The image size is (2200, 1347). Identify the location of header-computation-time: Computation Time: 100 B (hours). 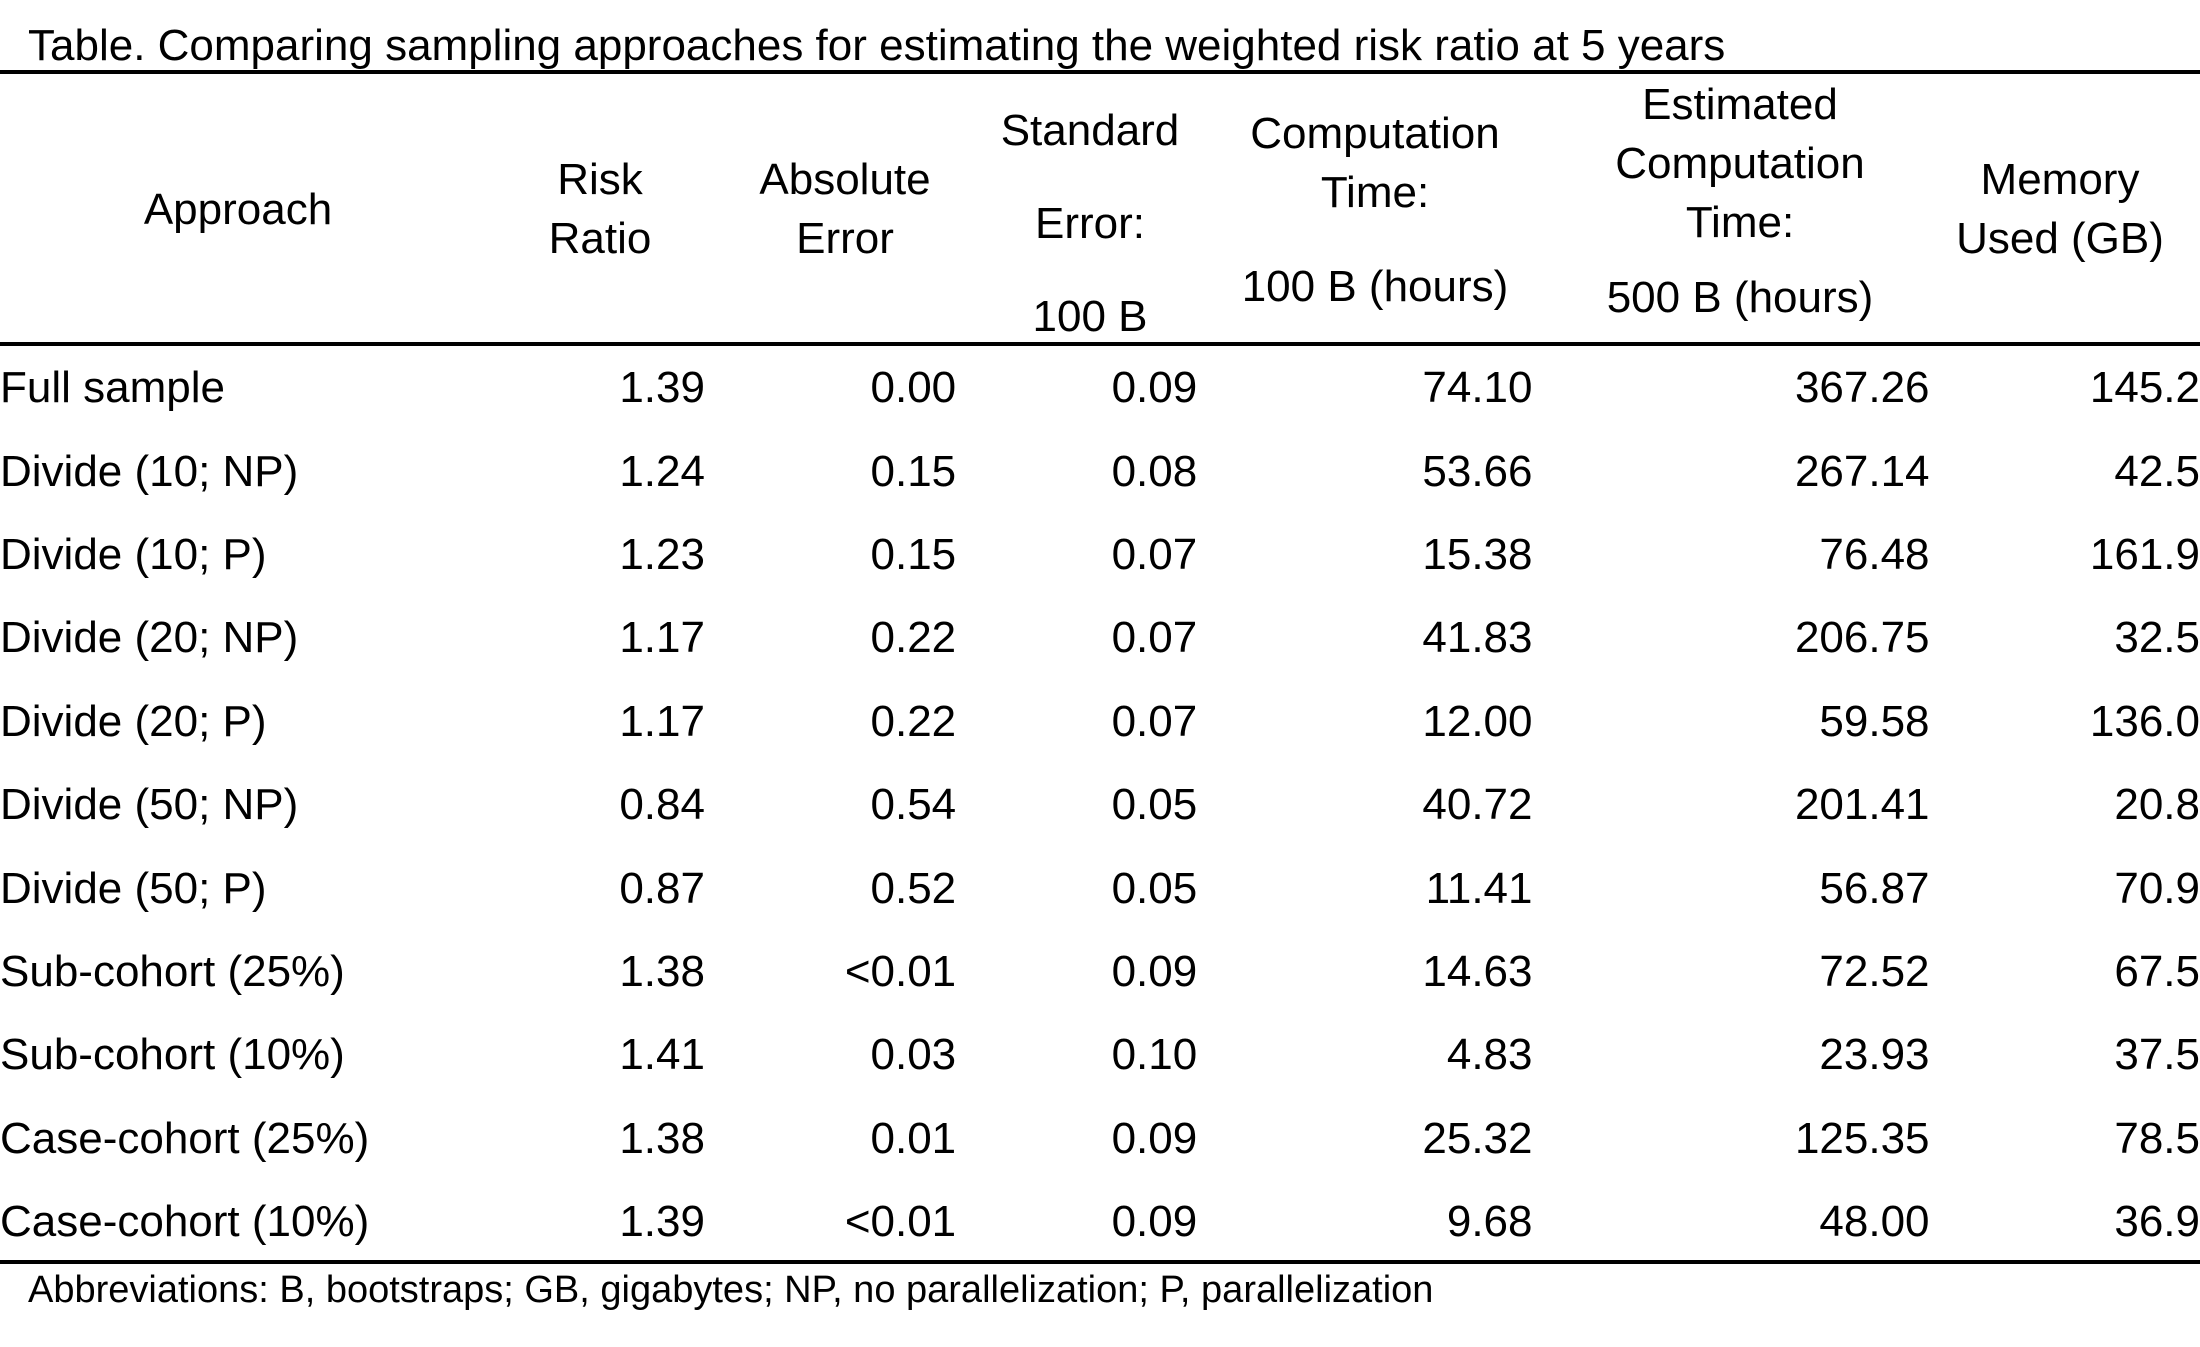
(1375, 210).